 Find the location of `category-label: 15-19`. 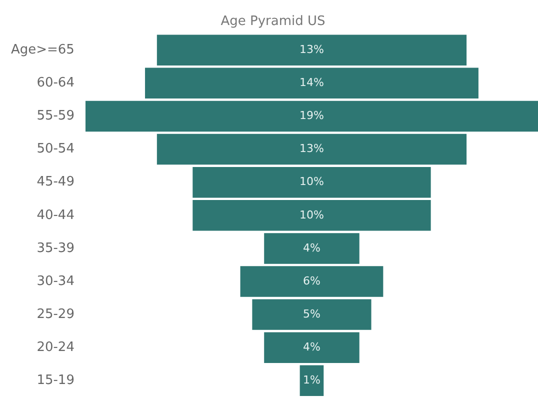

category-label: 15-19 is located at coordinates (55, 380).